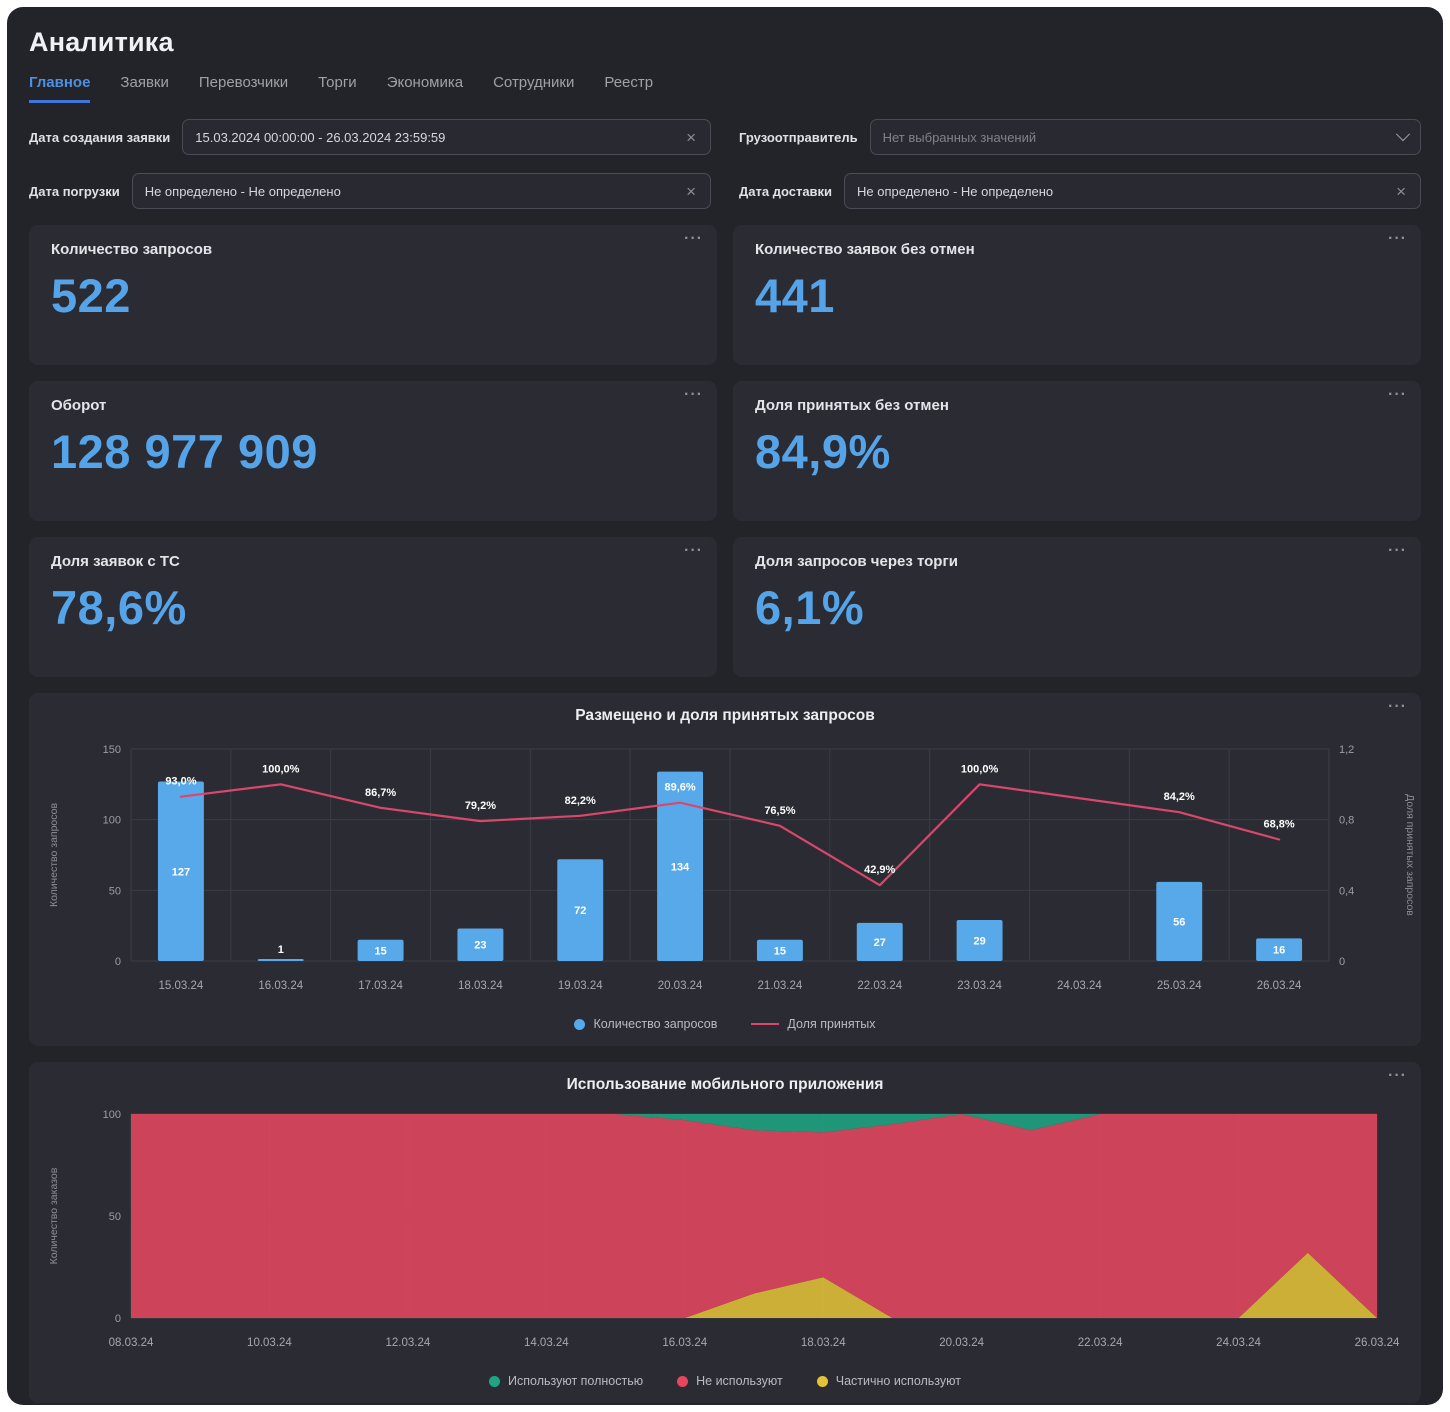  What do you see at coordinates (112, 750) in the screenshot?
I see `svg-text: 150` at bounding box center [112, 750].